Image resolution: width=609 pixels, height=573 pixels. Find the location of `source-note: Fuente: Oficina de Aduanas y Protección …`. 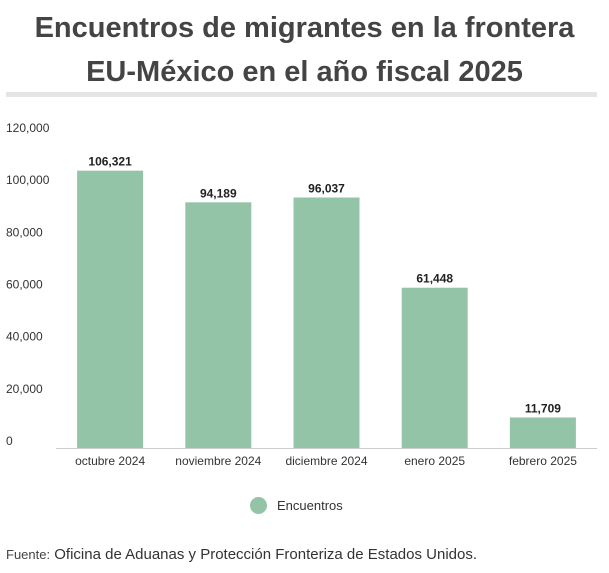

source-note: Fuente: Oficina de Aduanas y Protección … is located at coordinates (241, 554).